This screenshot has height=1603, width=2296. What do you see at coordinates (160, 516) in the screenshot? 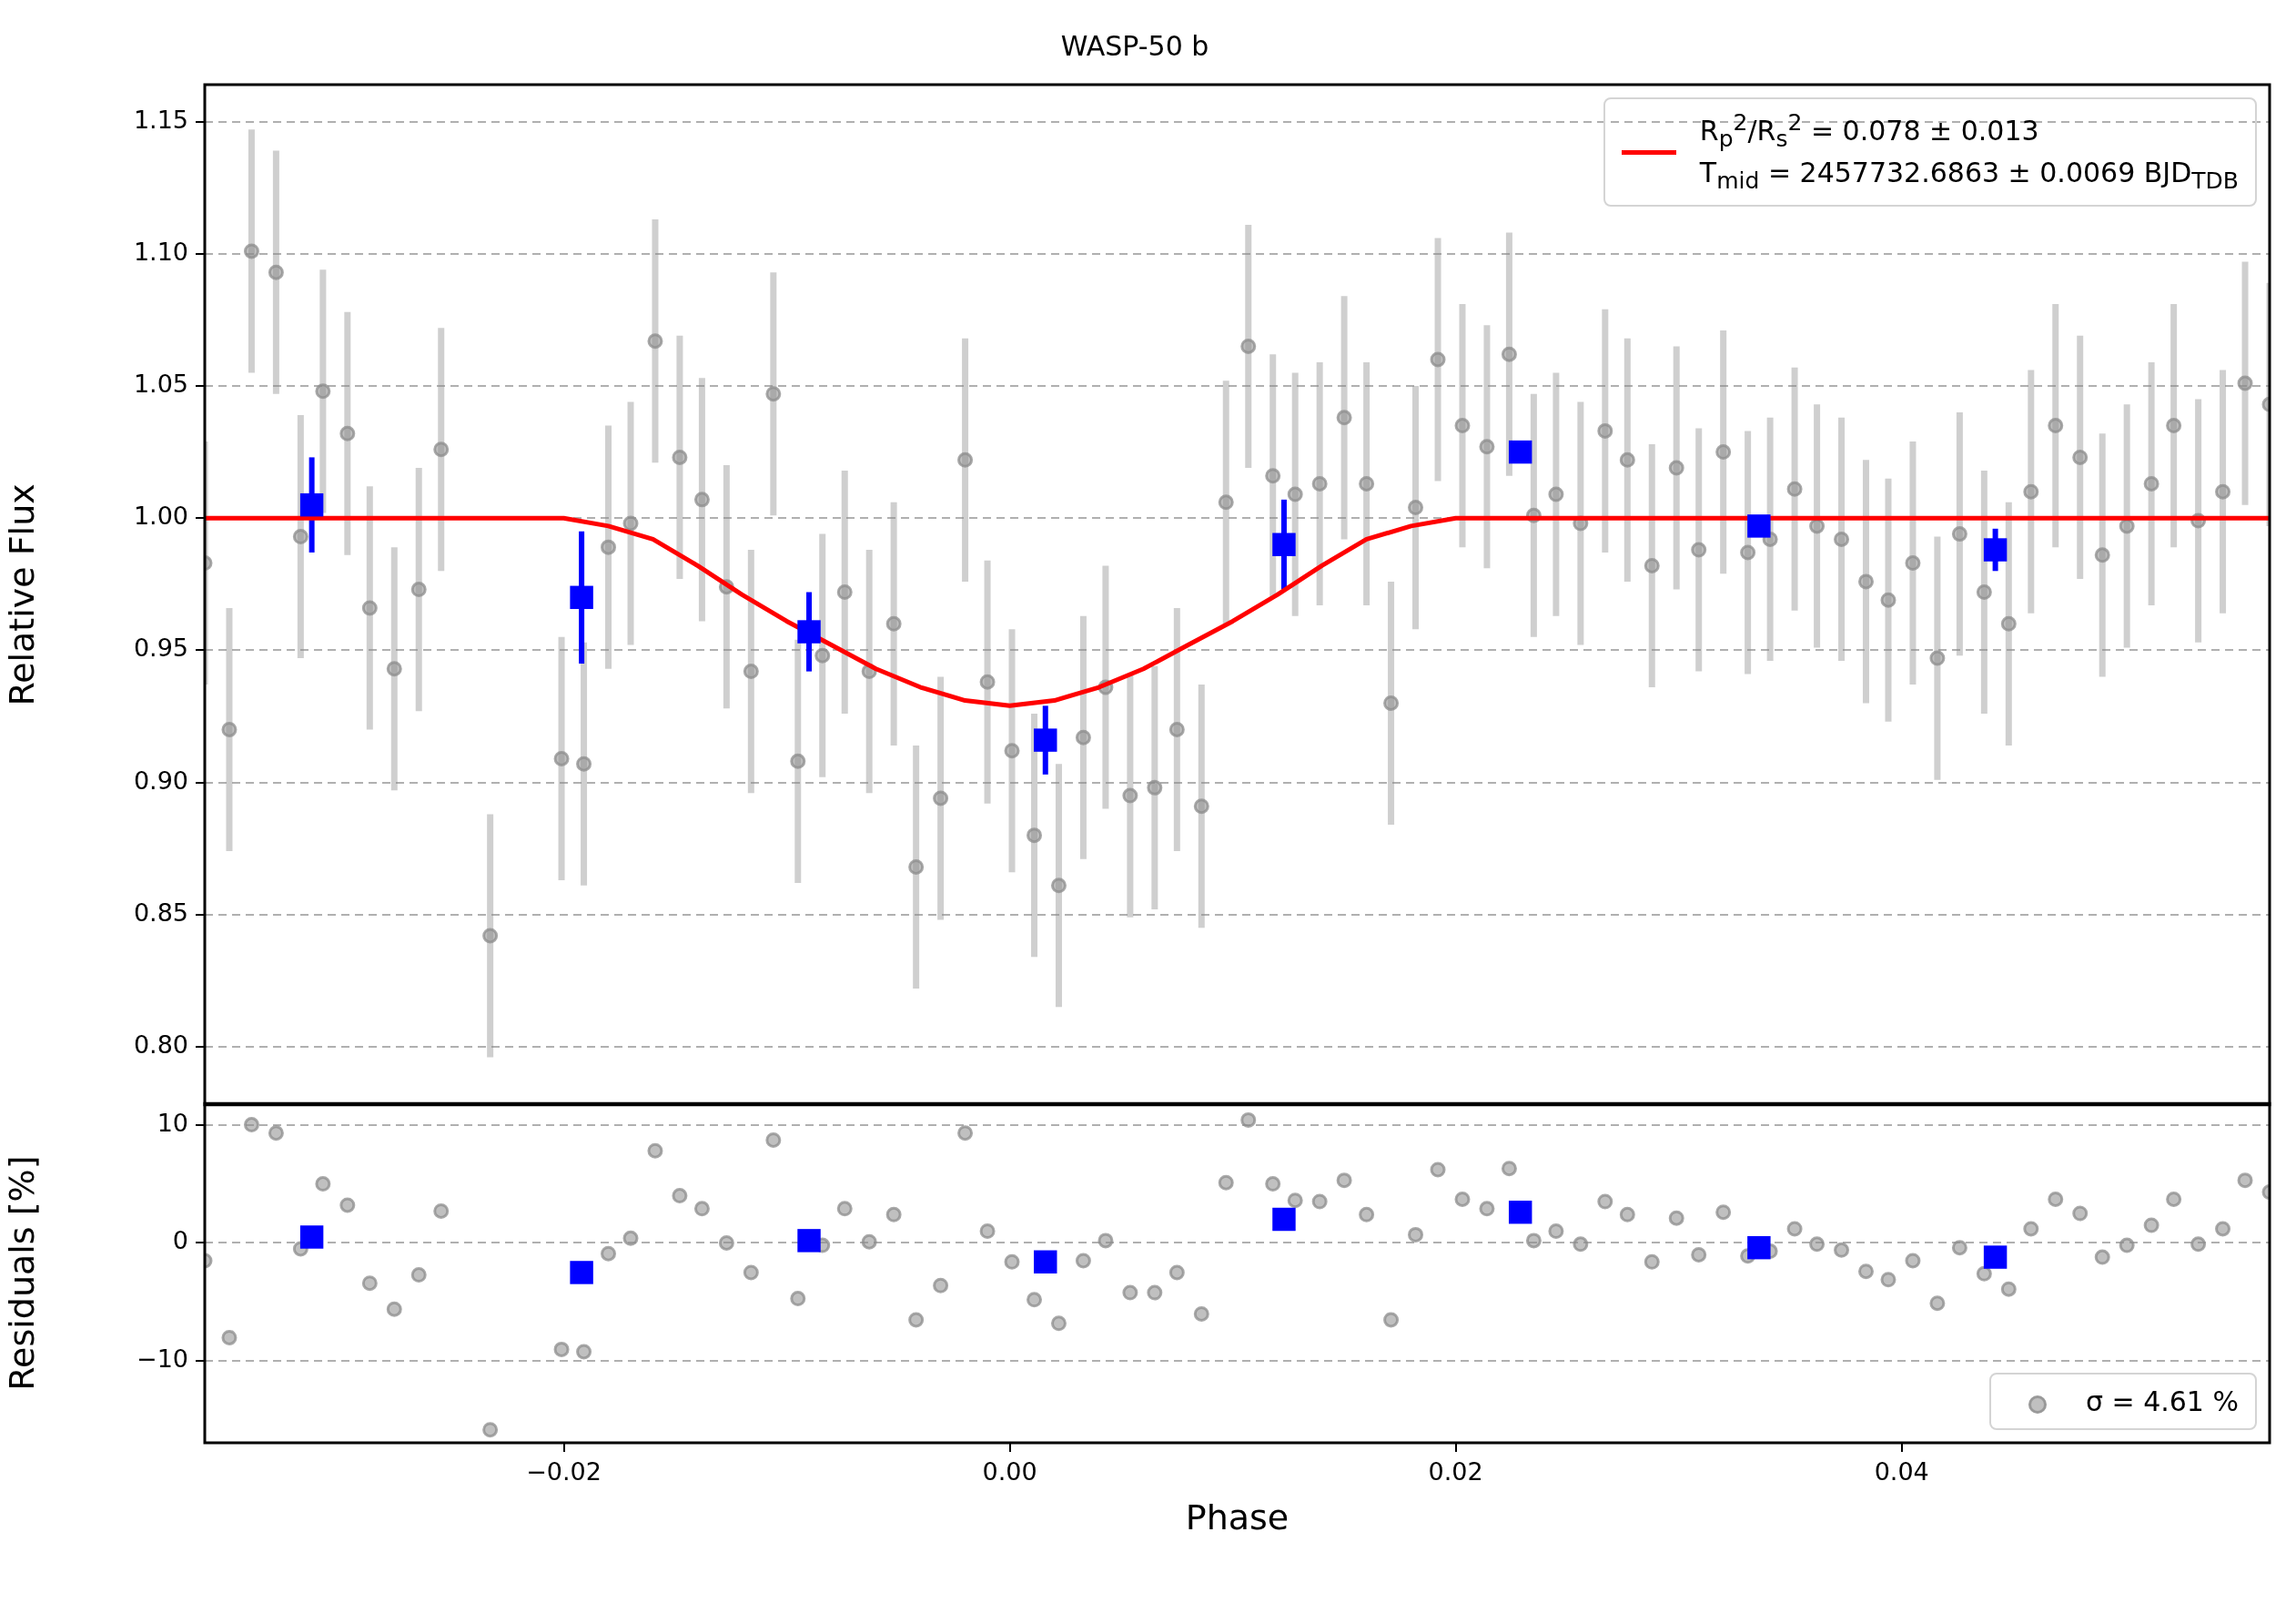
I see `y-tick-label: 1.00` at bounding box center [160, 516].